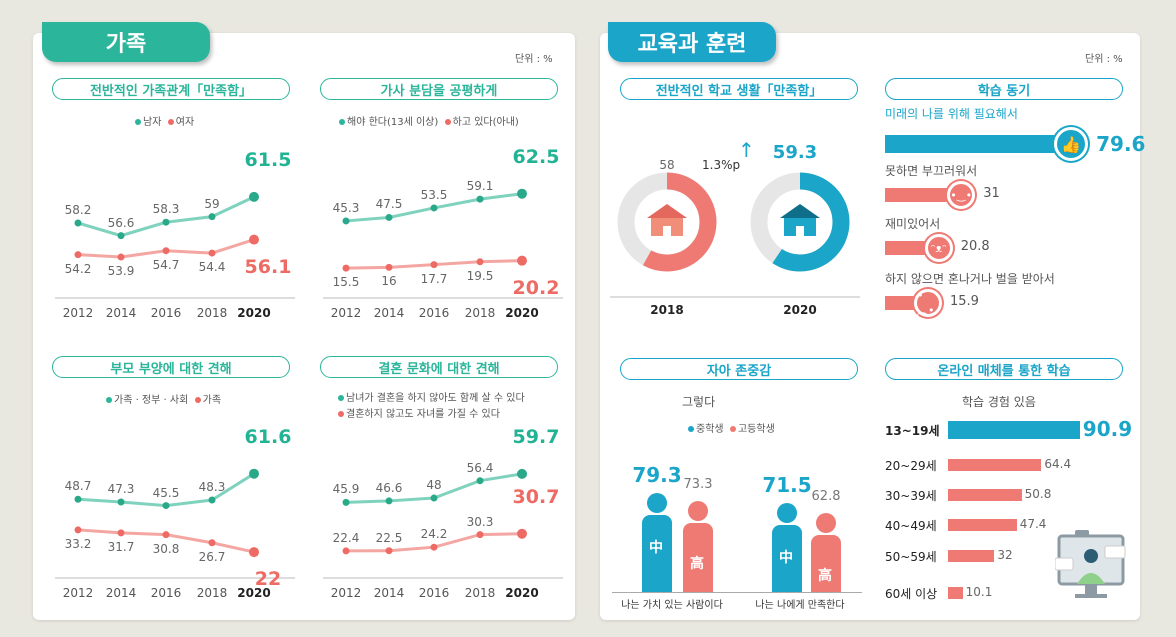 The height and width of the screenshot is (637, 1176). What do you see at coordinates (151, 400) in the screenshot?
I see `legend-label: 가족 · 정부 · 사회` at bounding box center [151, 400].